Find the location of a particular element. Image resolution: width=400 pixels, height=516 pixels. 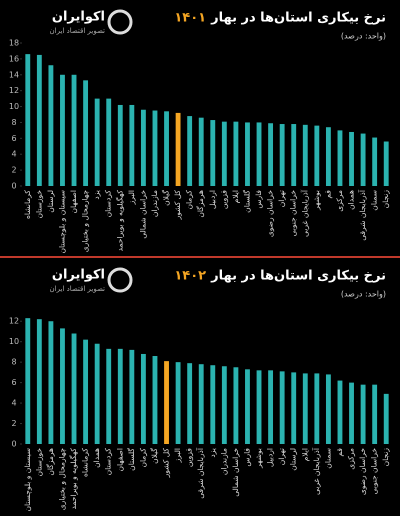

x-tick-label: کرمانشاه is located at coordinates (85, 462).